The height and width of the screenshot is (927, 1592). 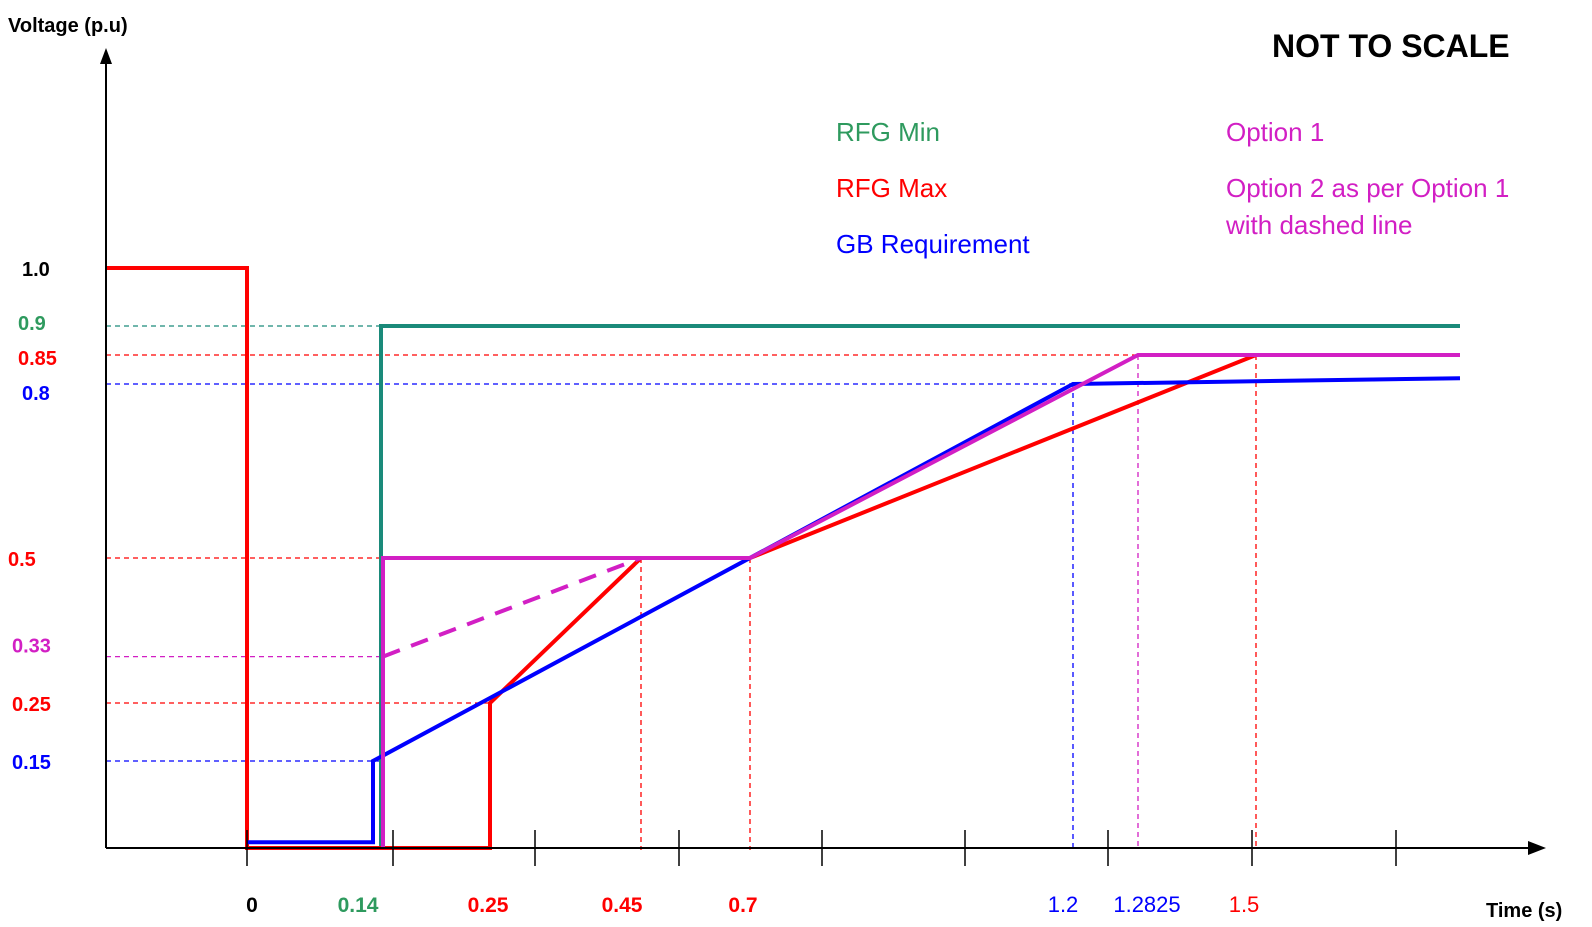 I want to click on legend-item: RFG Max, so click(x=891, y=188).